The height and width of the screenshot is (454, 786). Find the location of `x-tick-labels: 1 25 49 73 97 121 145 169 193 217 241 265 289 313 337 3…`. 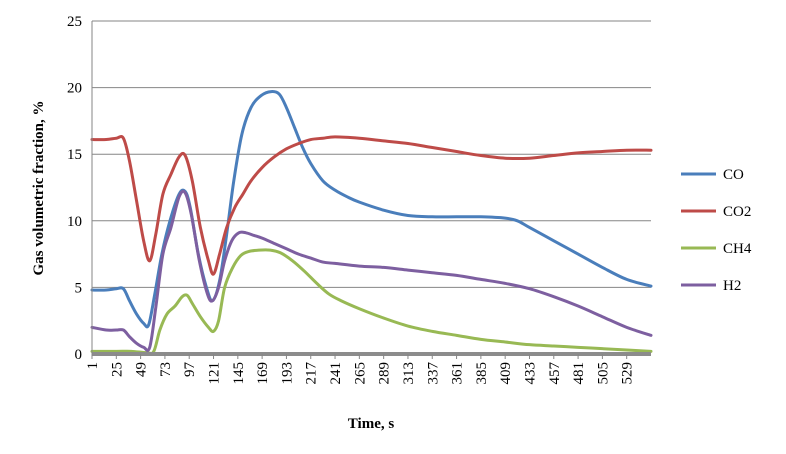

x-tick-labels: 1 25 49 73 97 121 145 169 193 217 241 265 289 313 337 3… is located at coordinates (360, 373).